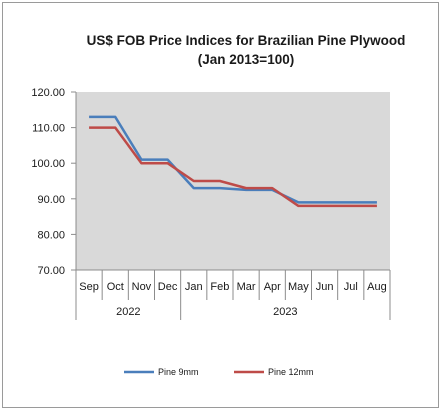  What do you see at coordinates (48, 164) in the screenshot?
I see `y-tick-label: 100.00` at bounding box center [48, 164].